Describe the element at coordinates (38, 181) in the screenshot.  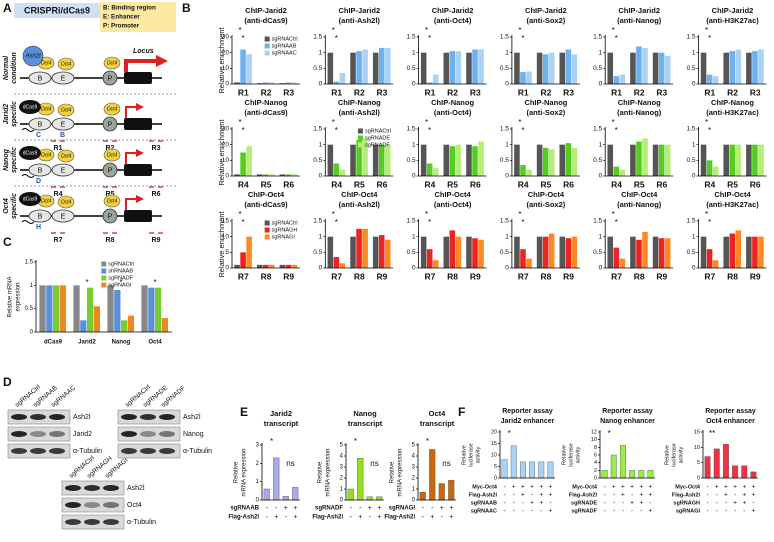
I see `guide-label: D` at that location.